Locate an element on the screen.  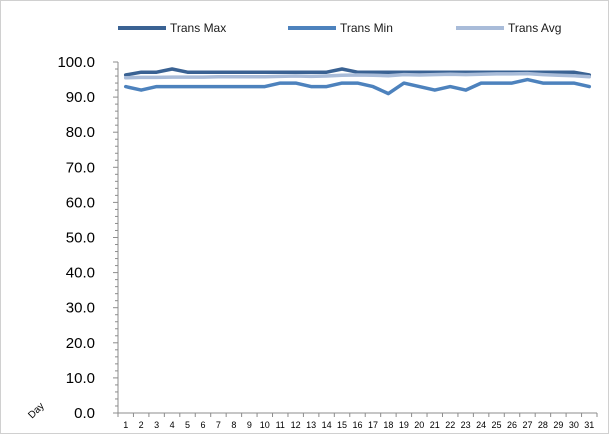
x-tick-label: 24 is located at coordinates (481, 425).